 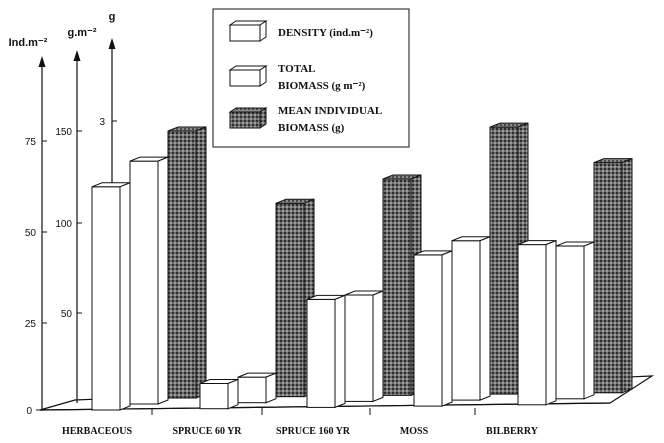 I want to click on bar-1-0-side, so click(x=163, y=280).